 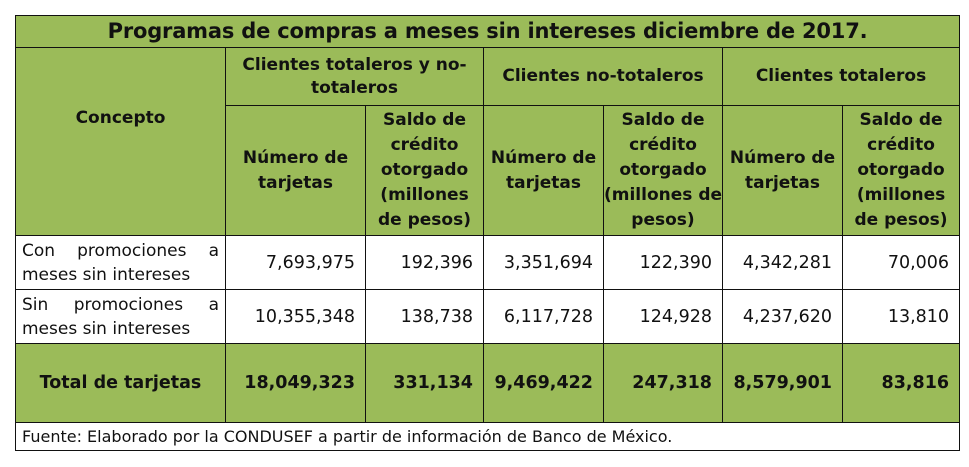 I want to click on cell-value: 6,117,728, so click(x=543, y=316).